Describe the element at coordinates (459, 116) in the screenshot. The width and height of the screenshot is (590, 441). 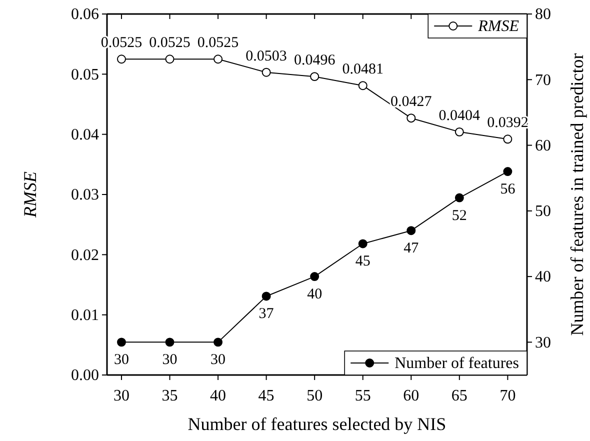
I see `data-label: 0.0404` at that location.